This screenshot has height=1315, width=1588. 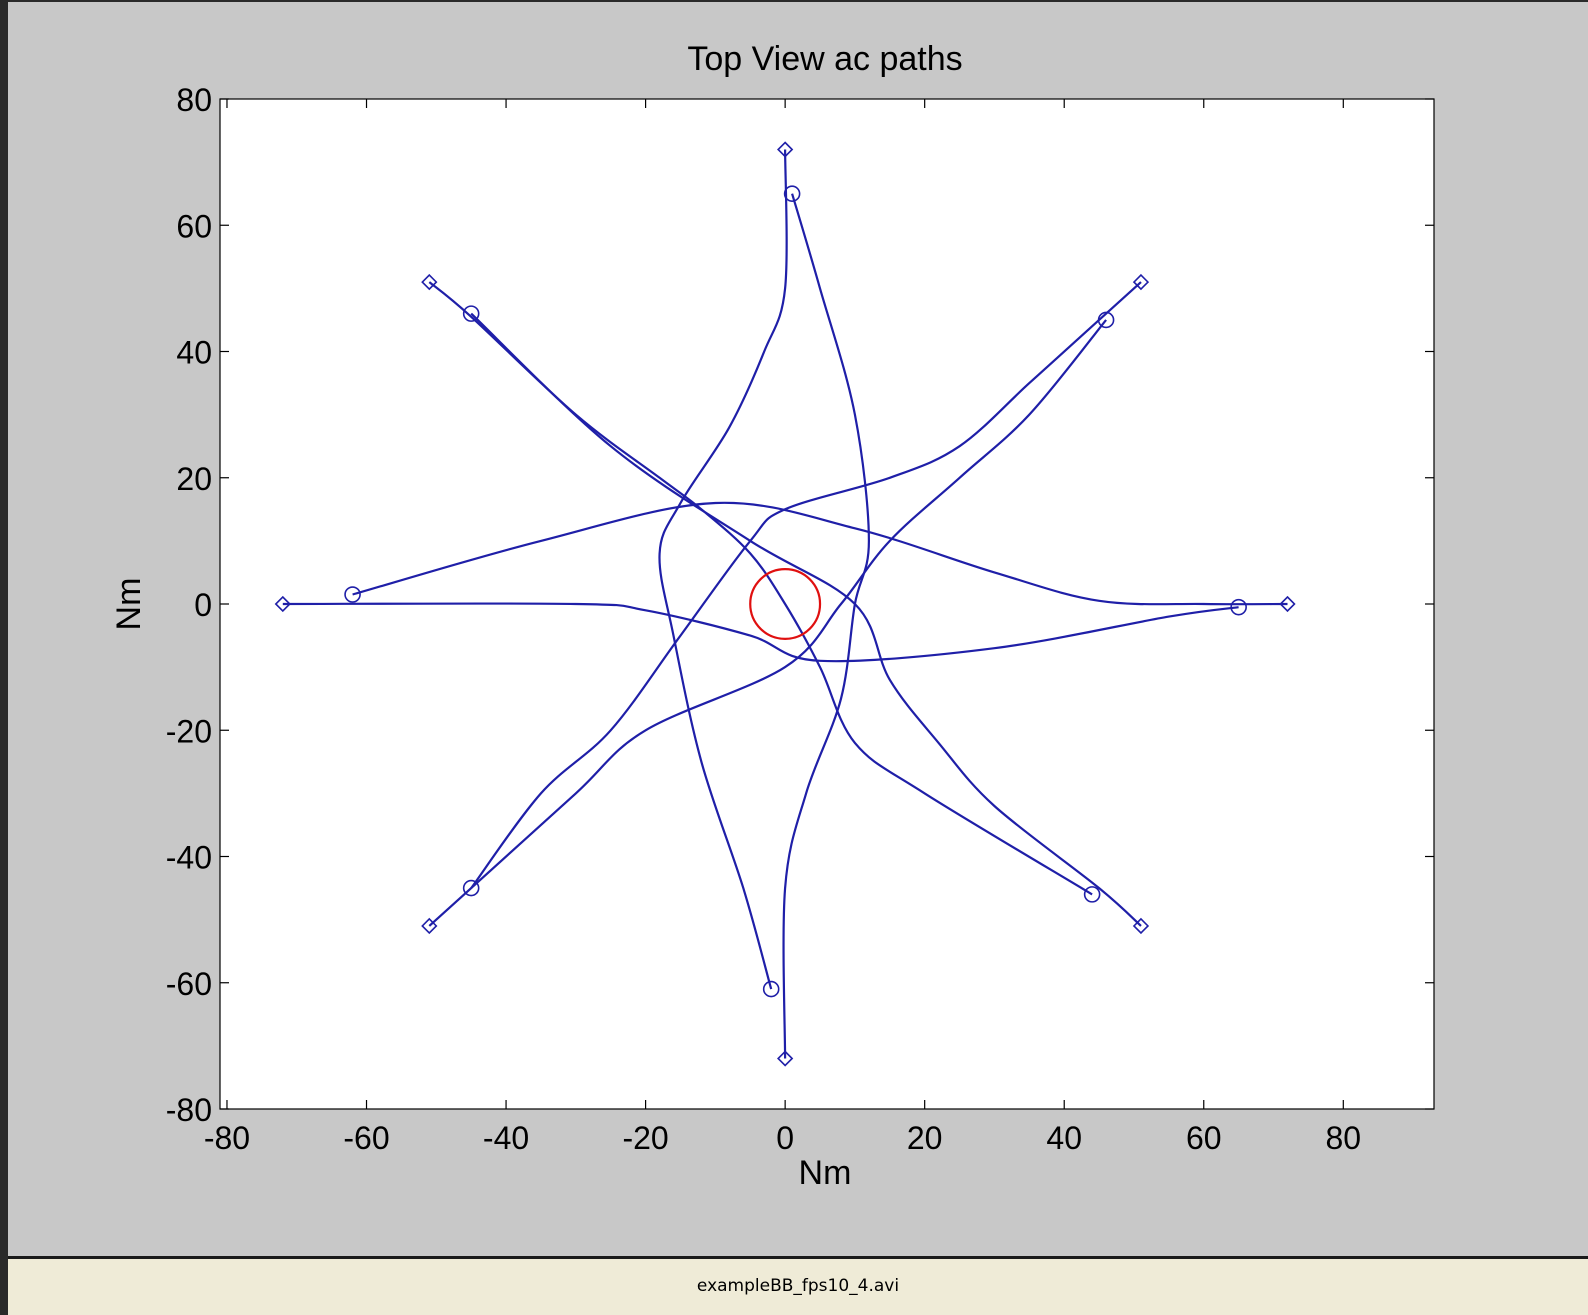 I want to click on x-tick-label: -80, so click(x=227, y=1138).